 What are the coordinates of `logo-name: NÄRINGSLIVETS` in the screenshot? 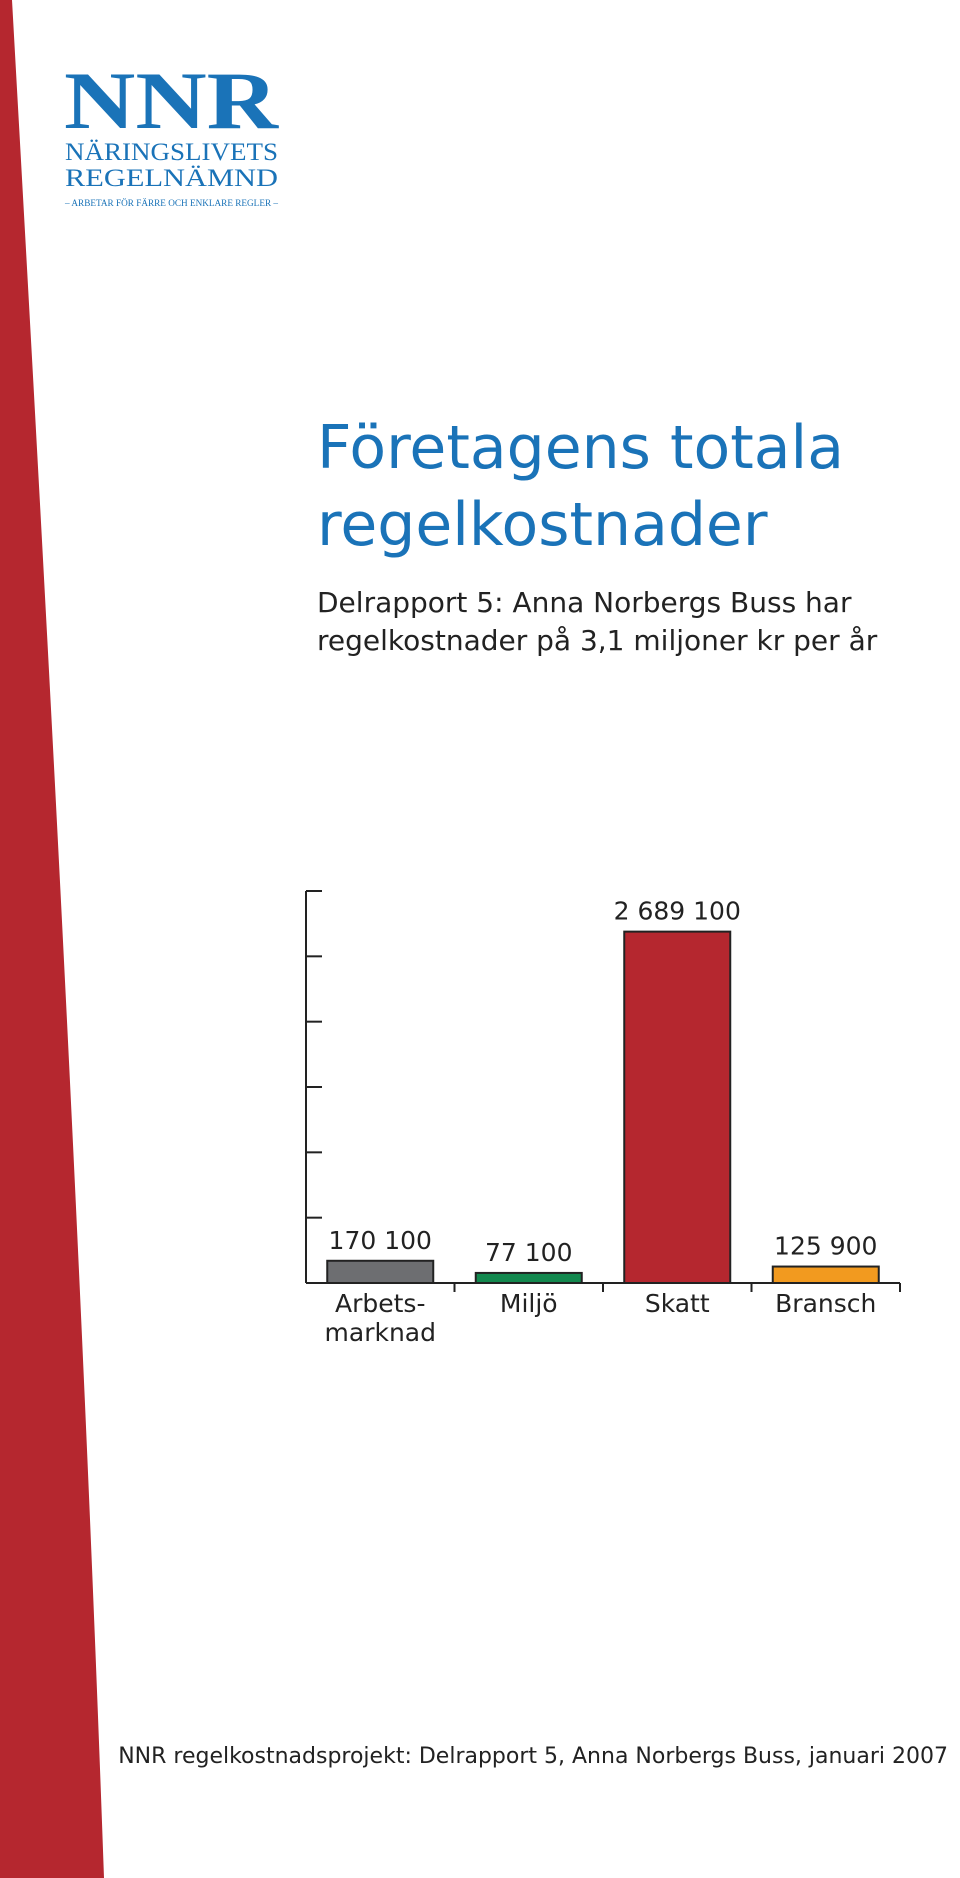 It's located at (171, 152).